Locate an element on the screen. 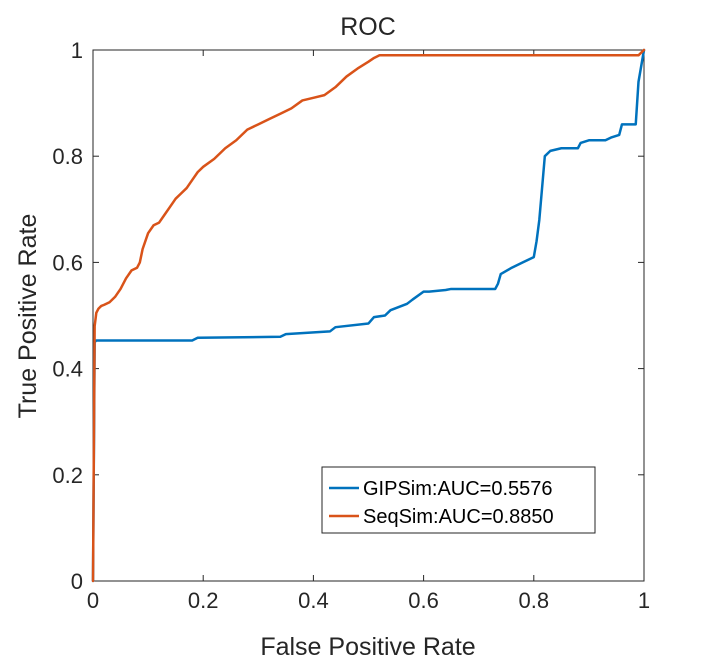 This screenshot has height=663, width=713. x-tick-label: 1 is located at coordinates (644, 600).